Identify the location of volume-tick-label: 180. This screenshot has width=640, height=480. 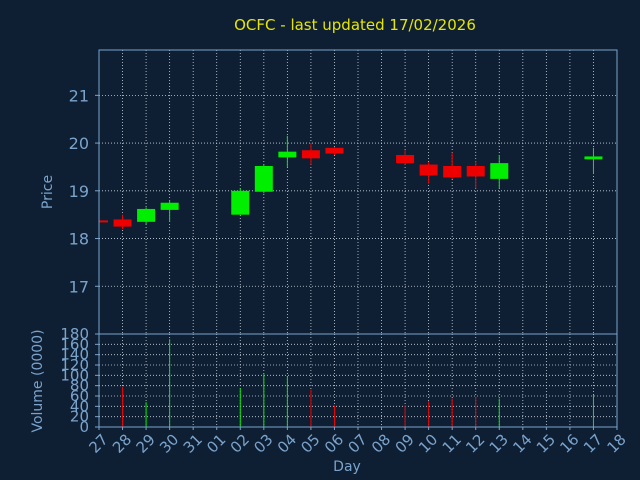
(74, 334).